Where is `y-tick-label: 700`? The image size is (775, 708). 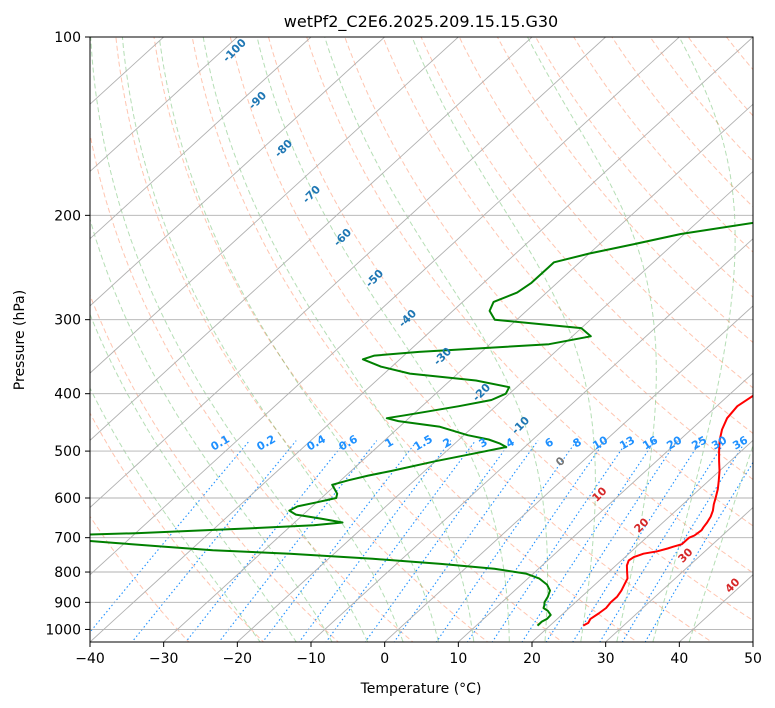
y-tick-label: 700 is located at coordinates (67, 539).